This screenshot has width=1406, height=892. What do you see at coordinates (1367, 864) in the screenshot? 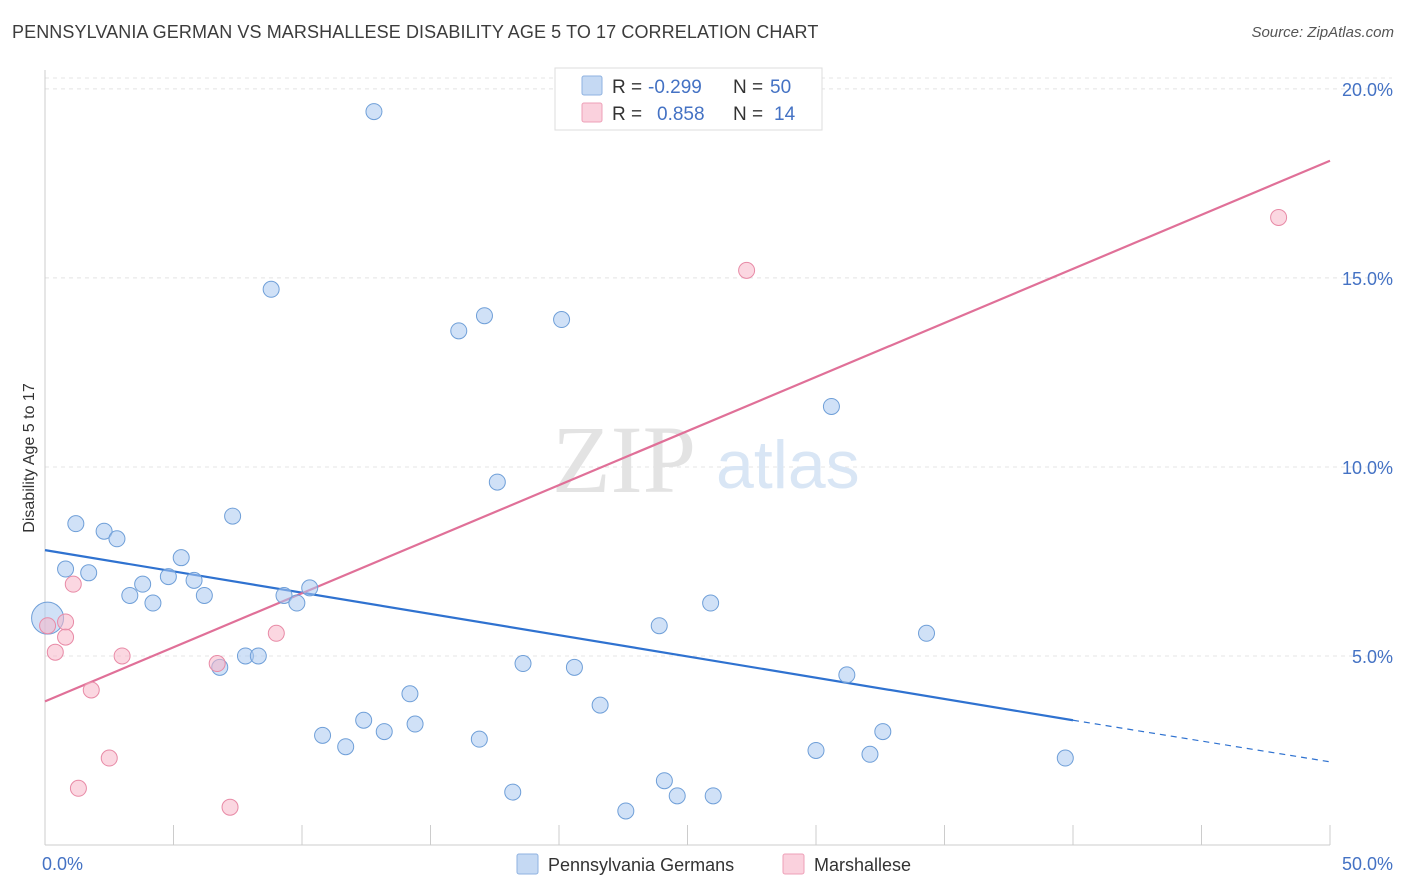
I see `x-tick-label: 50.0%` at bounding box center [1367, 864].